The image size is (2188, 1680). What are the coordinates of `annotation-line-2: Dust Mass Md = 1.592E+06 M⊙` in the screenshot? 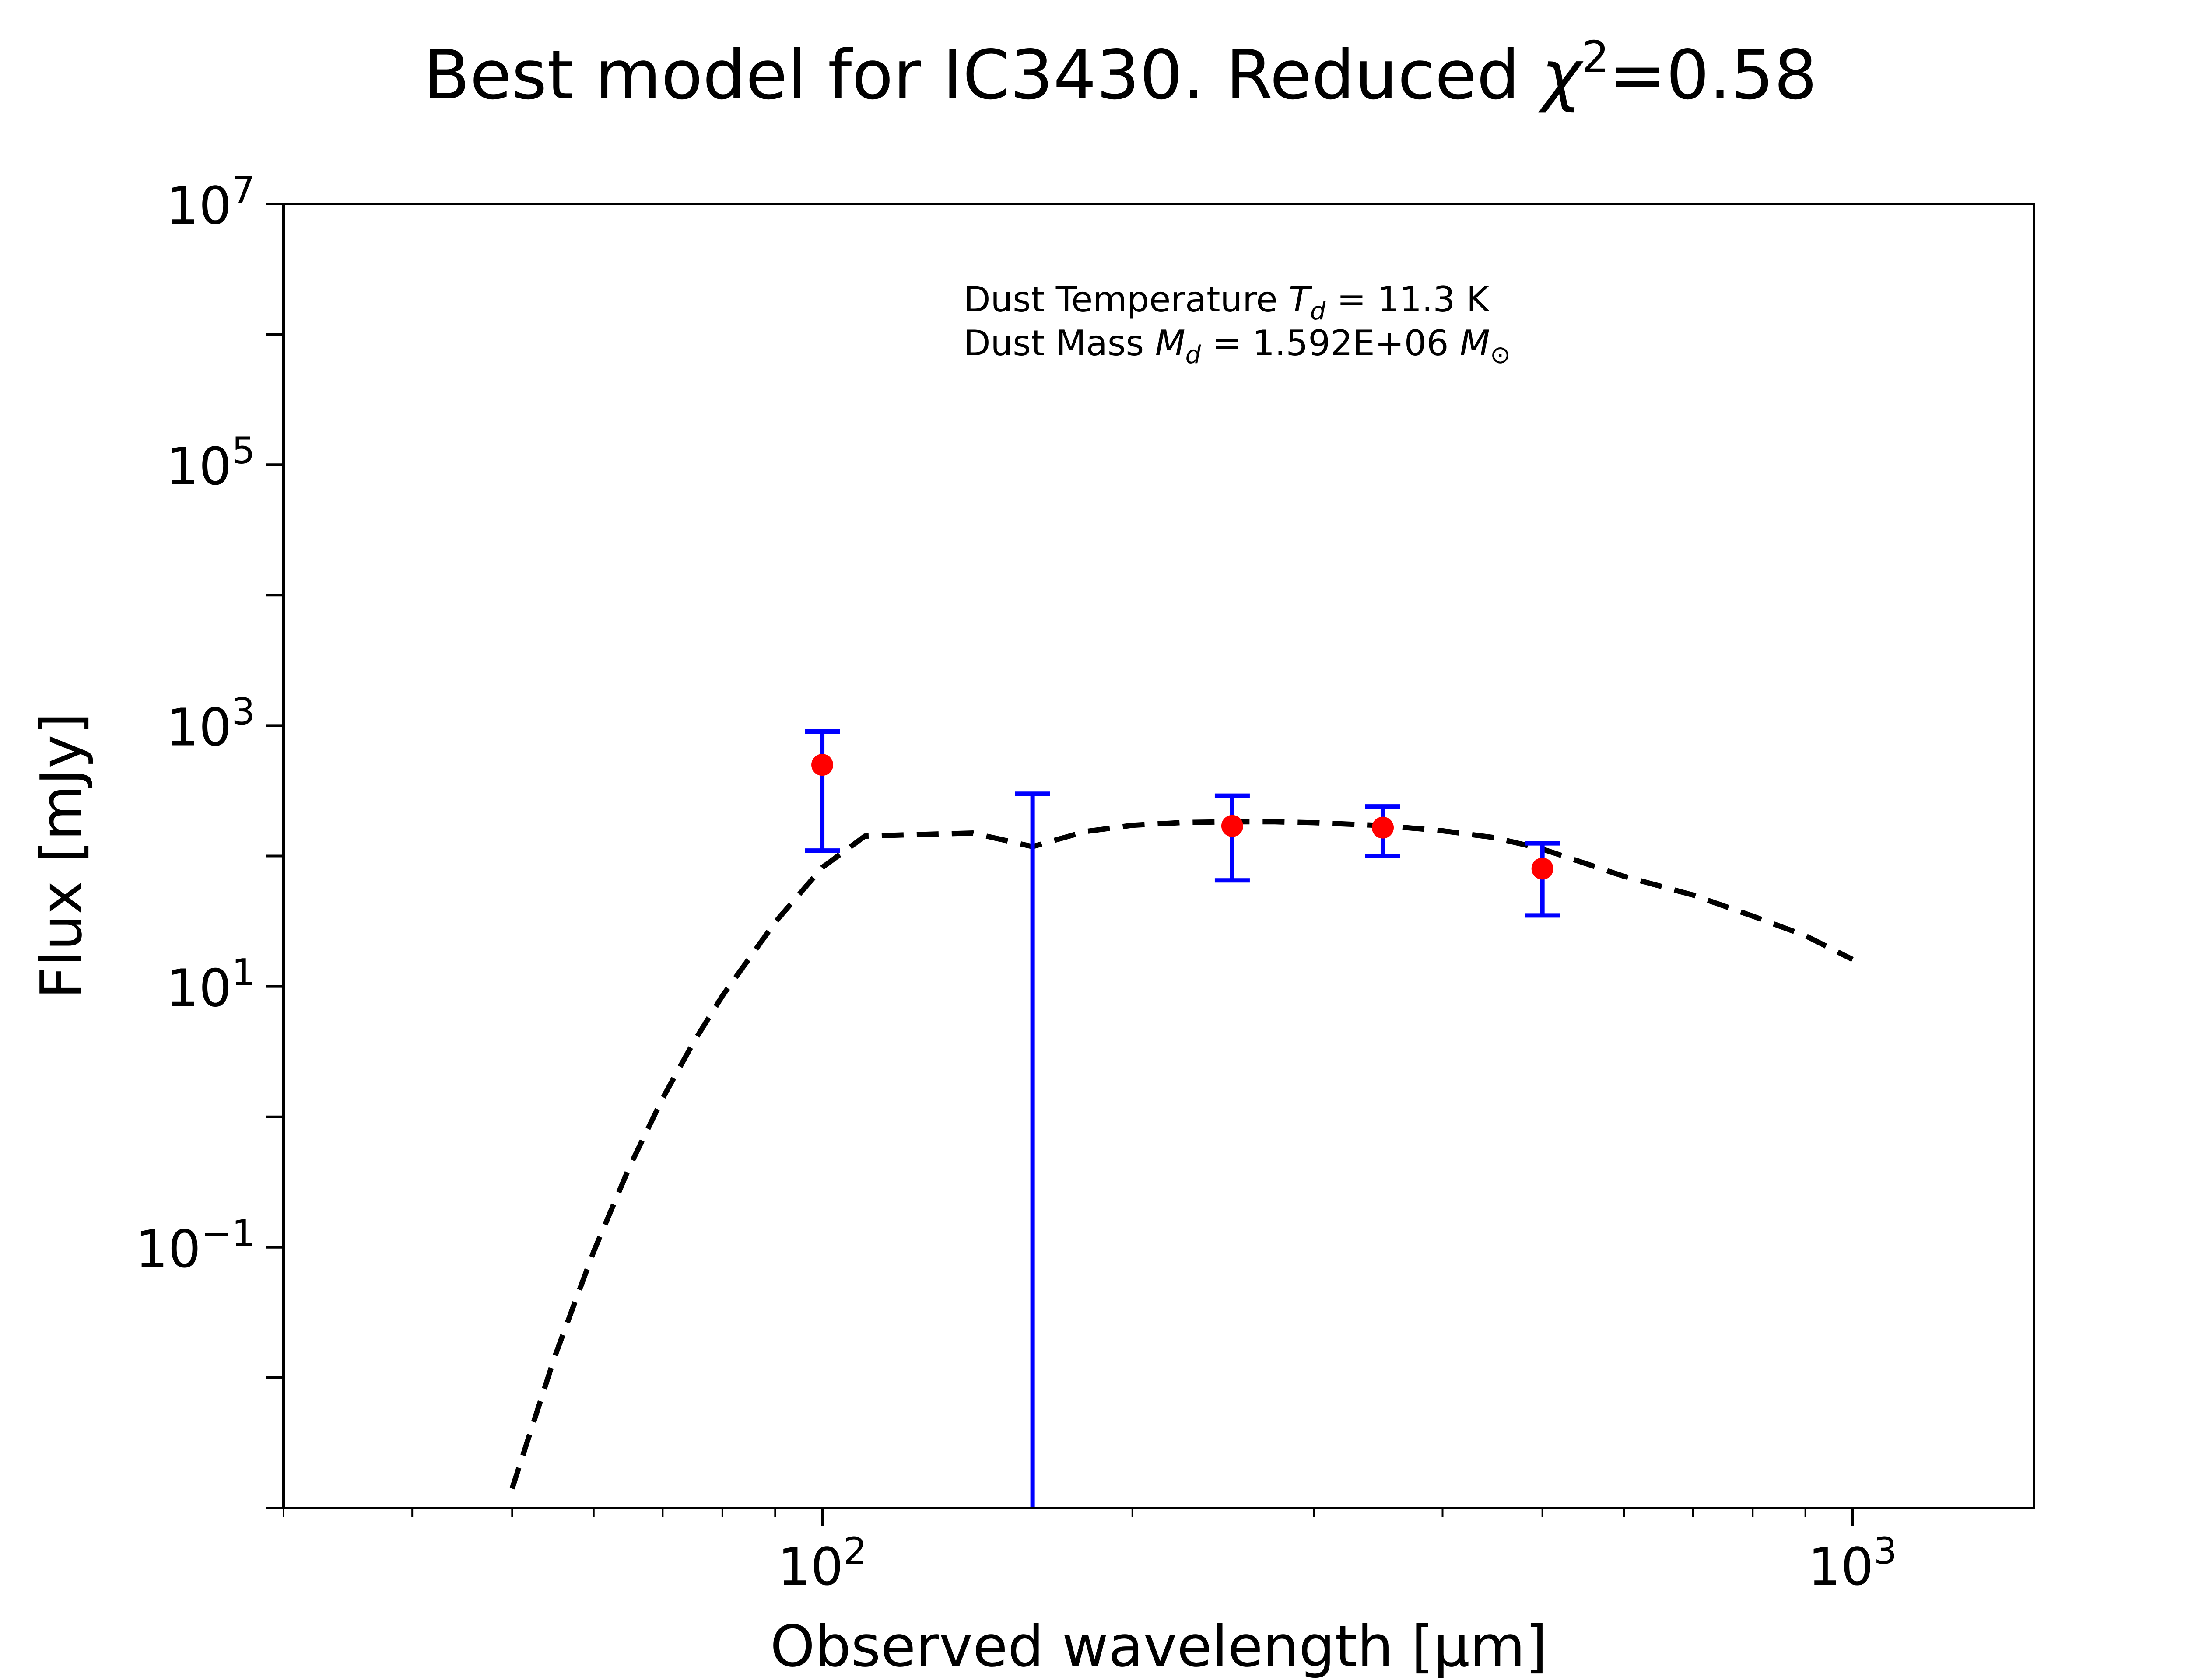 It's located at (1237, 346).